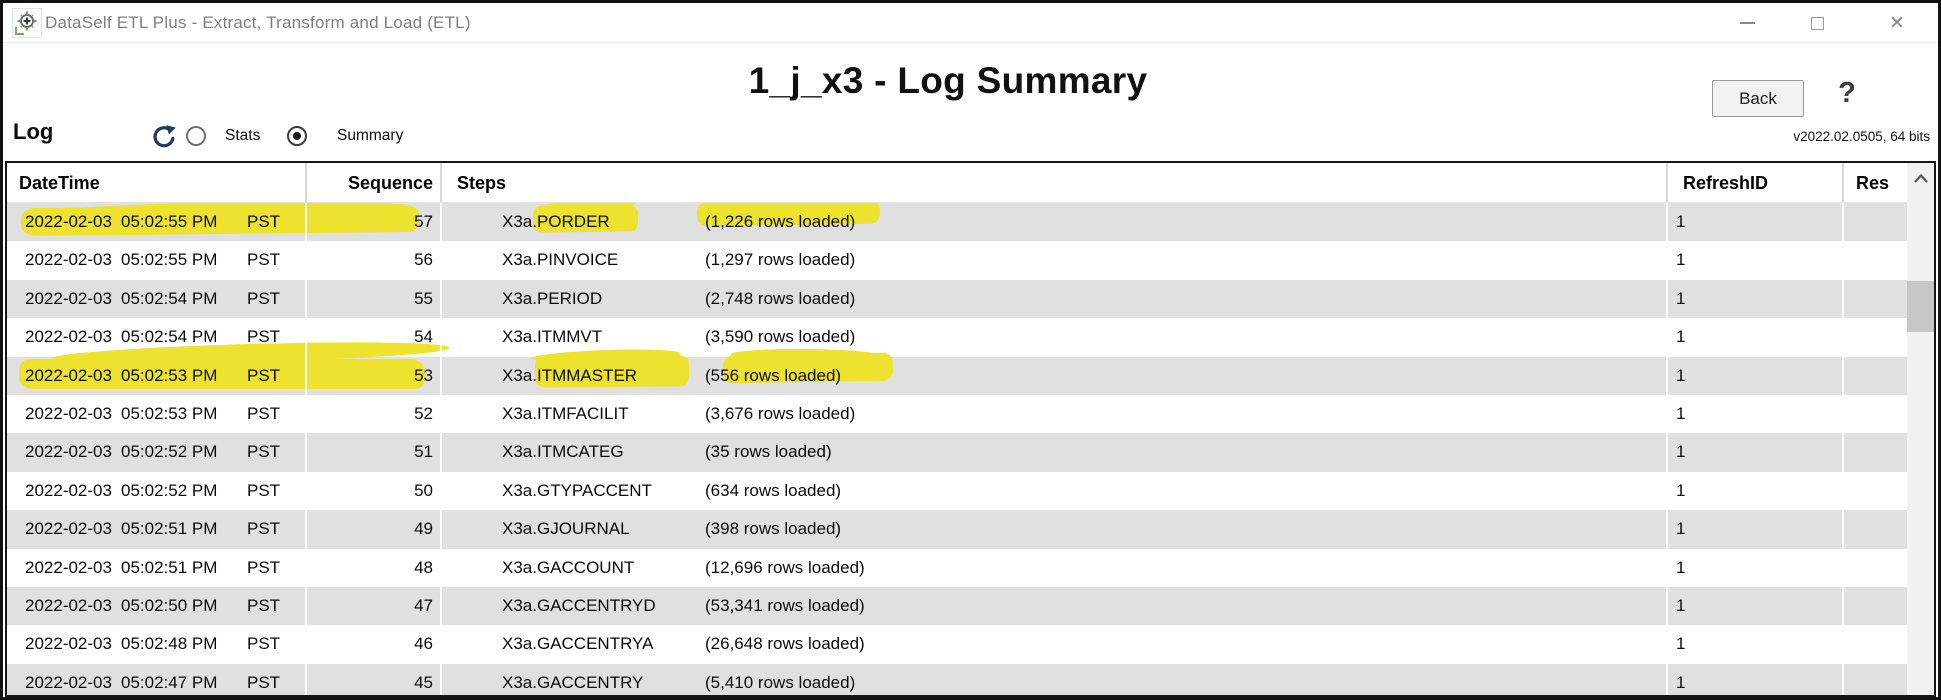  What do you see at coordinates (169, 375) in the screenshot?
I see `cell-time: 05:02:53 PM` at bounding box center [169, 375].